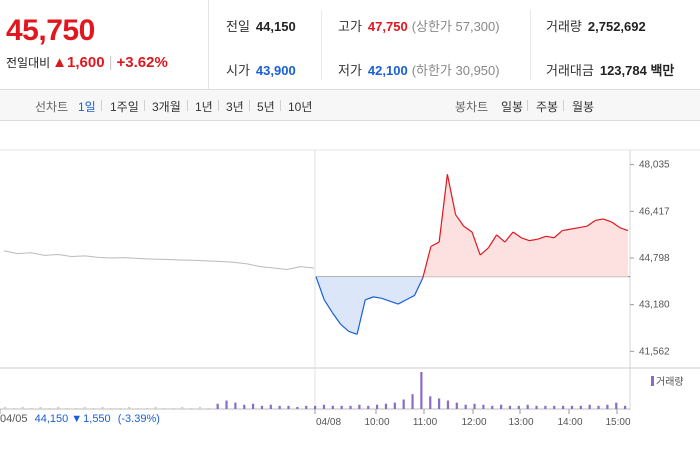  I want to click on footer-percent: (-3.39%), so click(138, 419).